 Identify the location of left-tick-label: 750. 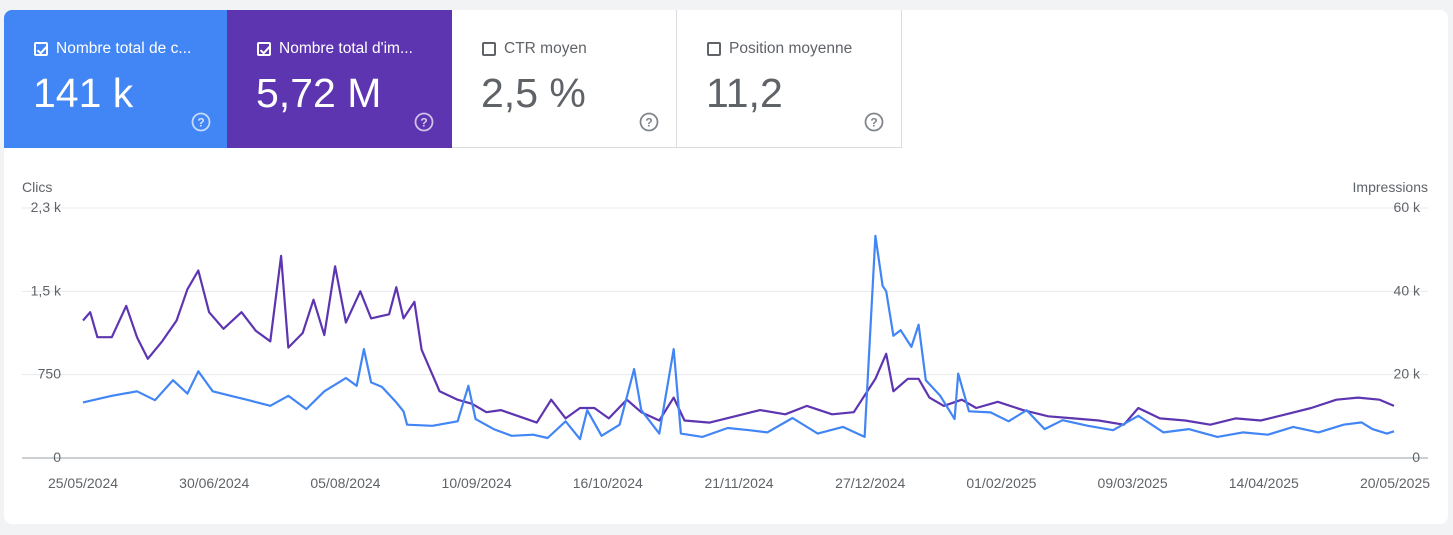
(50, 374).